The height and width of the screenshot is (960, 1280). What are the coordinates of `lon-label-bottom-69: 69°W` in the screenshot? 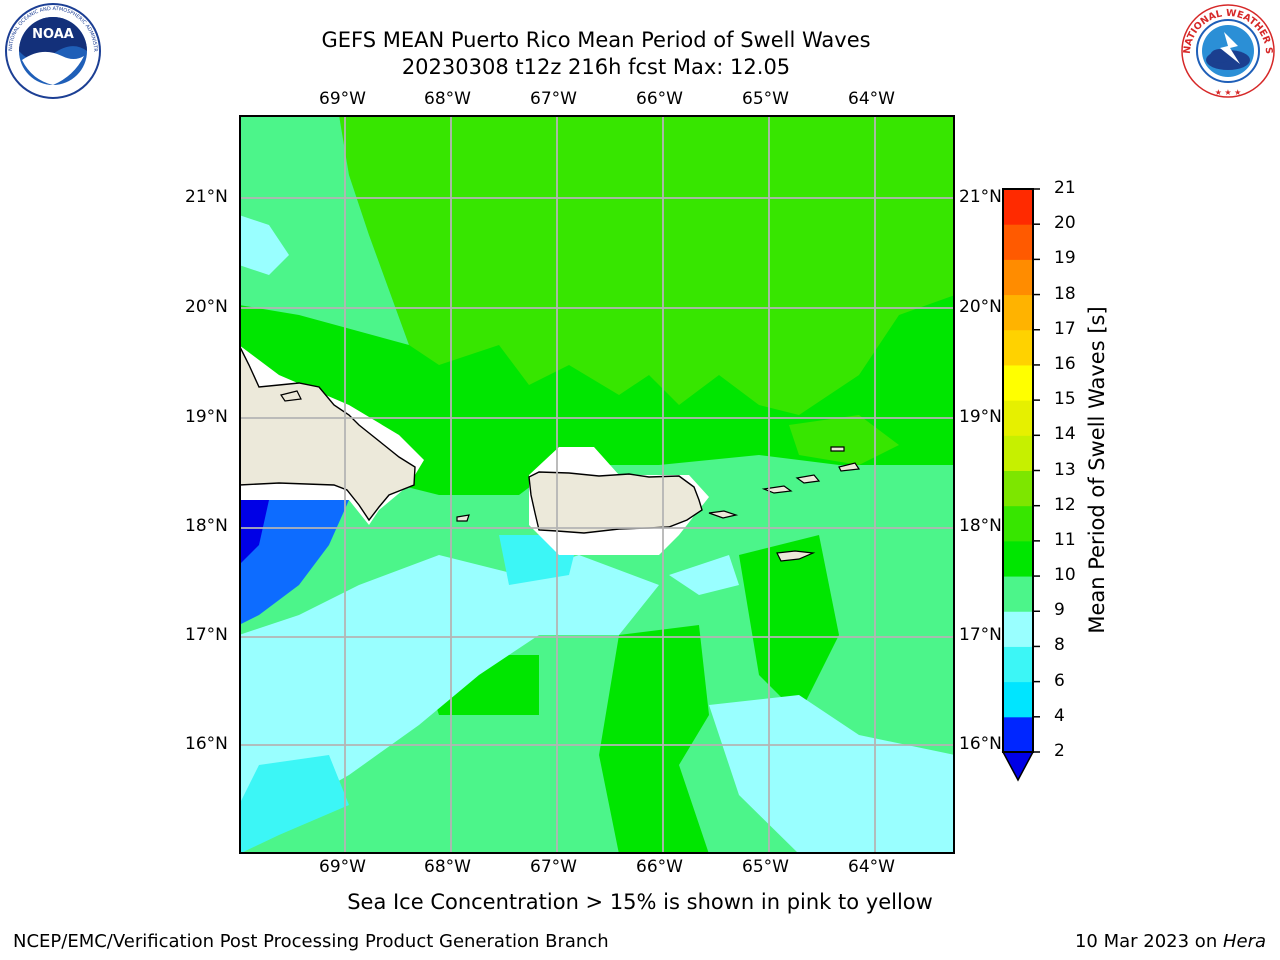 It's located at (342, 867).